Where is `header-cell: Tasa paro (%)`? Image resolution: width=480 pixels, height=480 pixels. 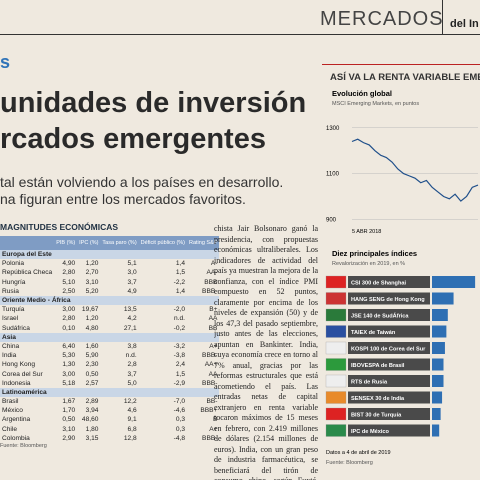
header-cell: Tasa paro (%) is located at coordinates (119, 243).